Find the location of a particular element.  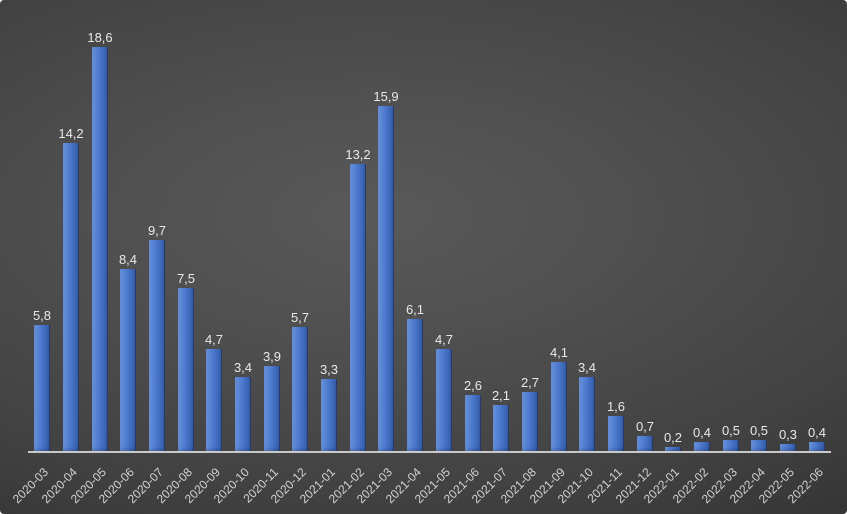

x-axis-line is located at coordinates (429, 452).